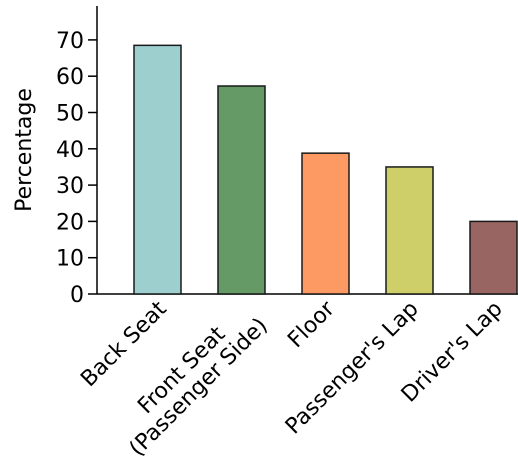 The image size is (518, 465). Describe the element at coordinates (70, 259) in the screenshot. I see `y-tick-label: 10` at that location.